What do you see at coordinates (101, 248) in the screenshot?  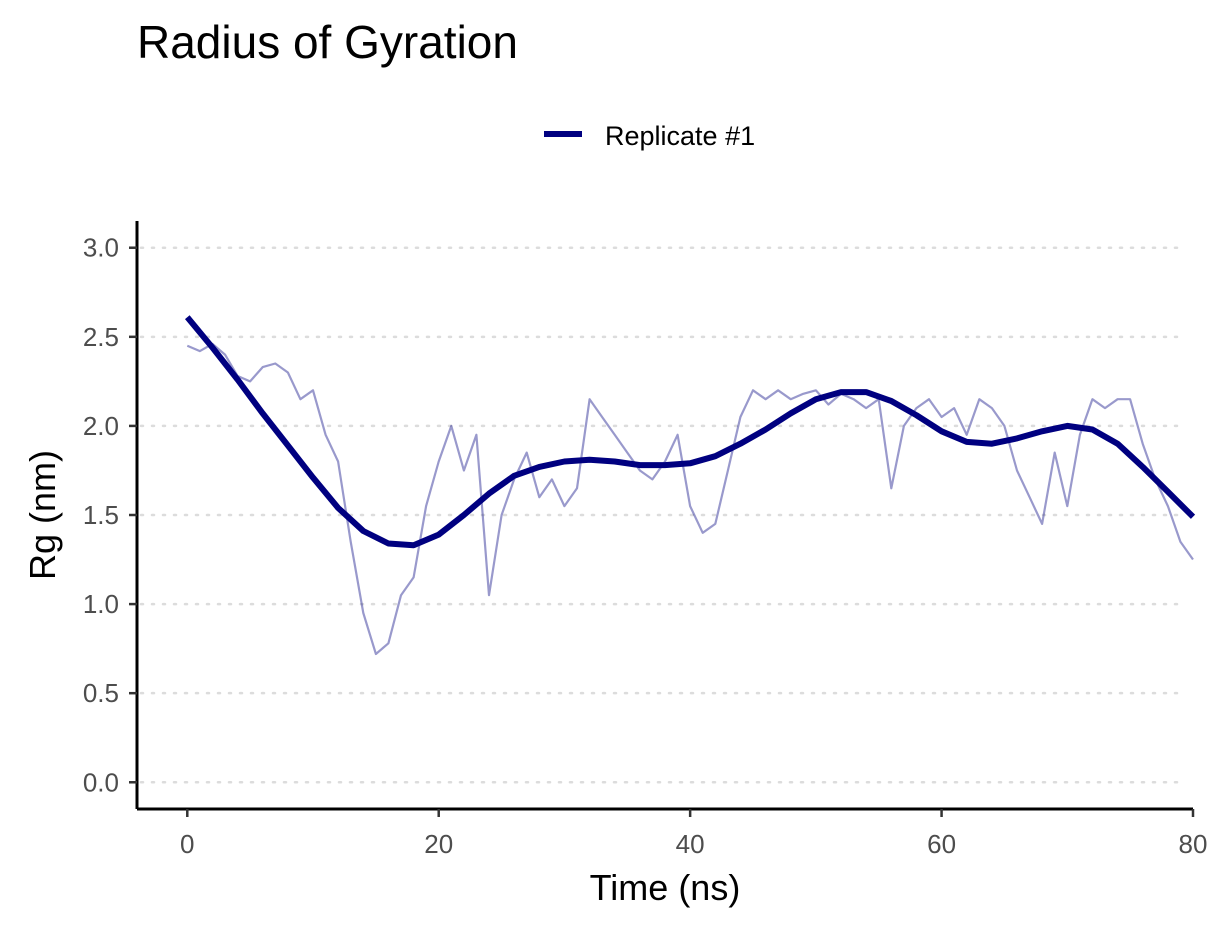 I see `y-tick-label: 3.0` at bounding box center [101, 248].